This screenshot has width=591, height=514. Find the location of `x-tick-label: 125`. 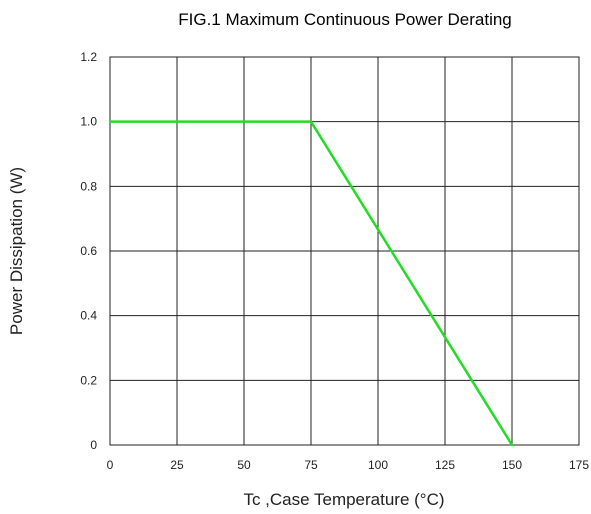

x-tick-label: 125 is located at coordinates (445, 465).